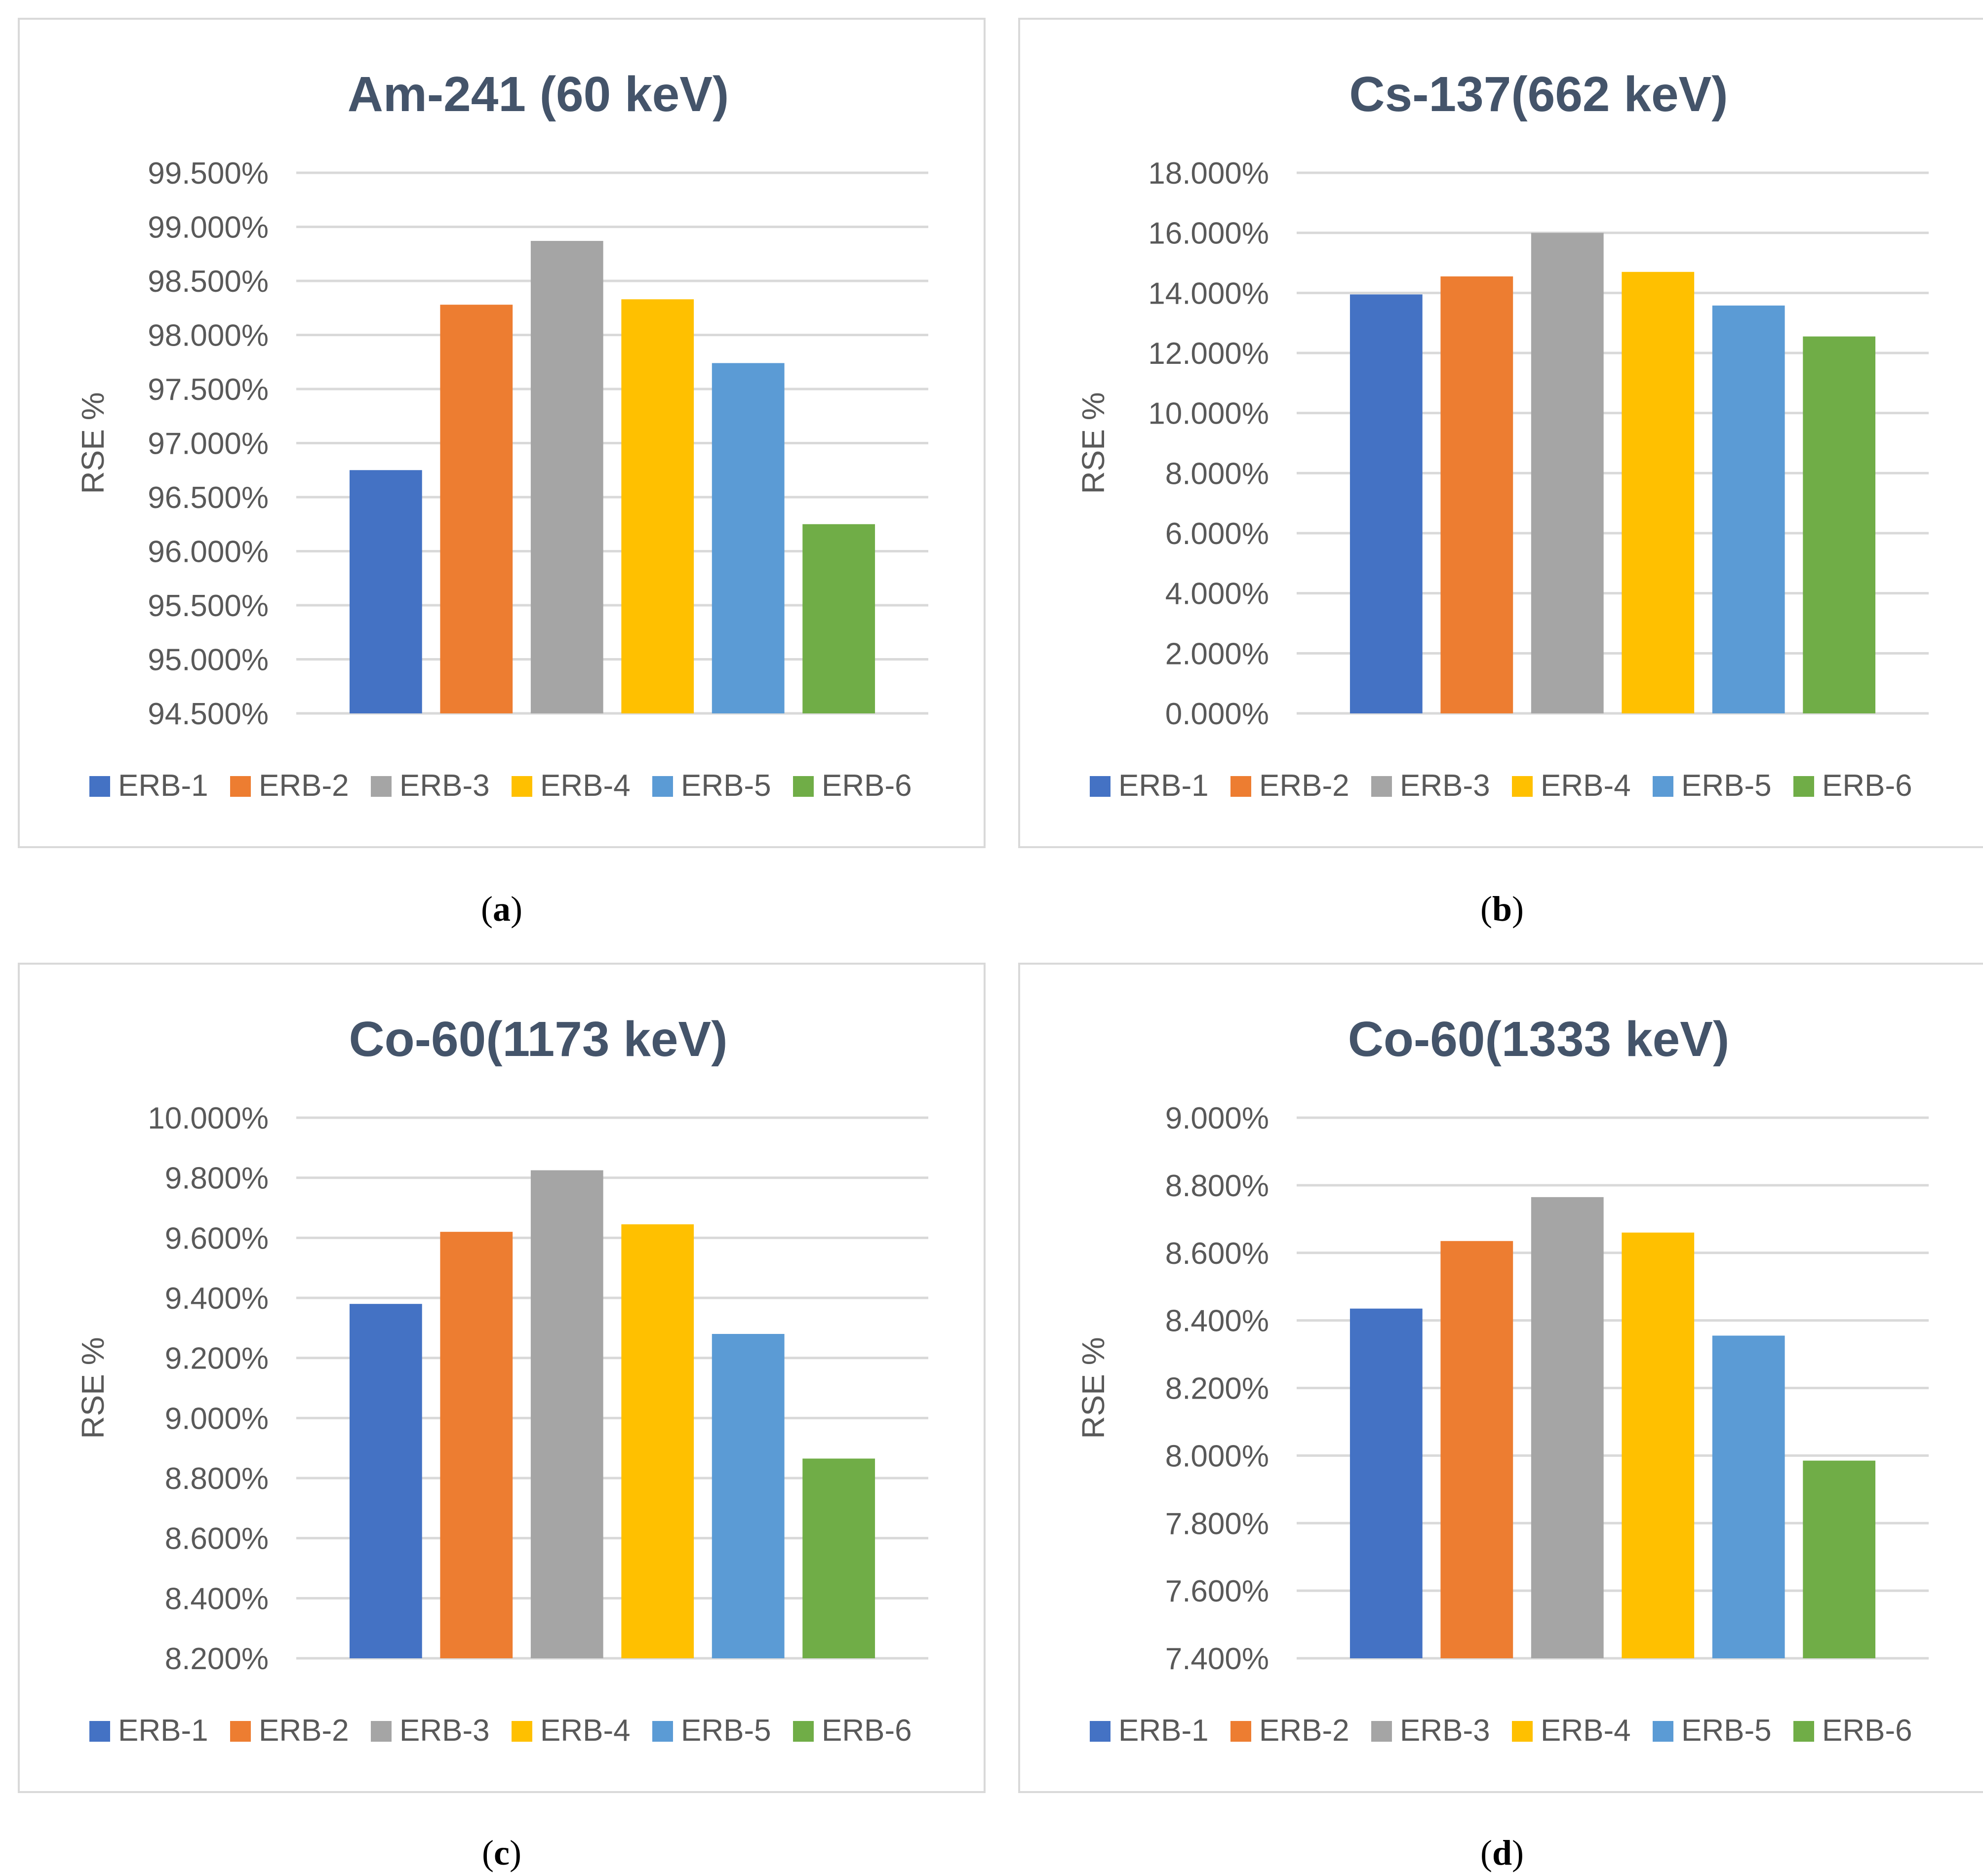 This screenshot has height=1876, width=1983. Describe the element at coordinates (538, 95) in the screenshot. I see `chart-title: Am-241 (60 keV)` at that location.